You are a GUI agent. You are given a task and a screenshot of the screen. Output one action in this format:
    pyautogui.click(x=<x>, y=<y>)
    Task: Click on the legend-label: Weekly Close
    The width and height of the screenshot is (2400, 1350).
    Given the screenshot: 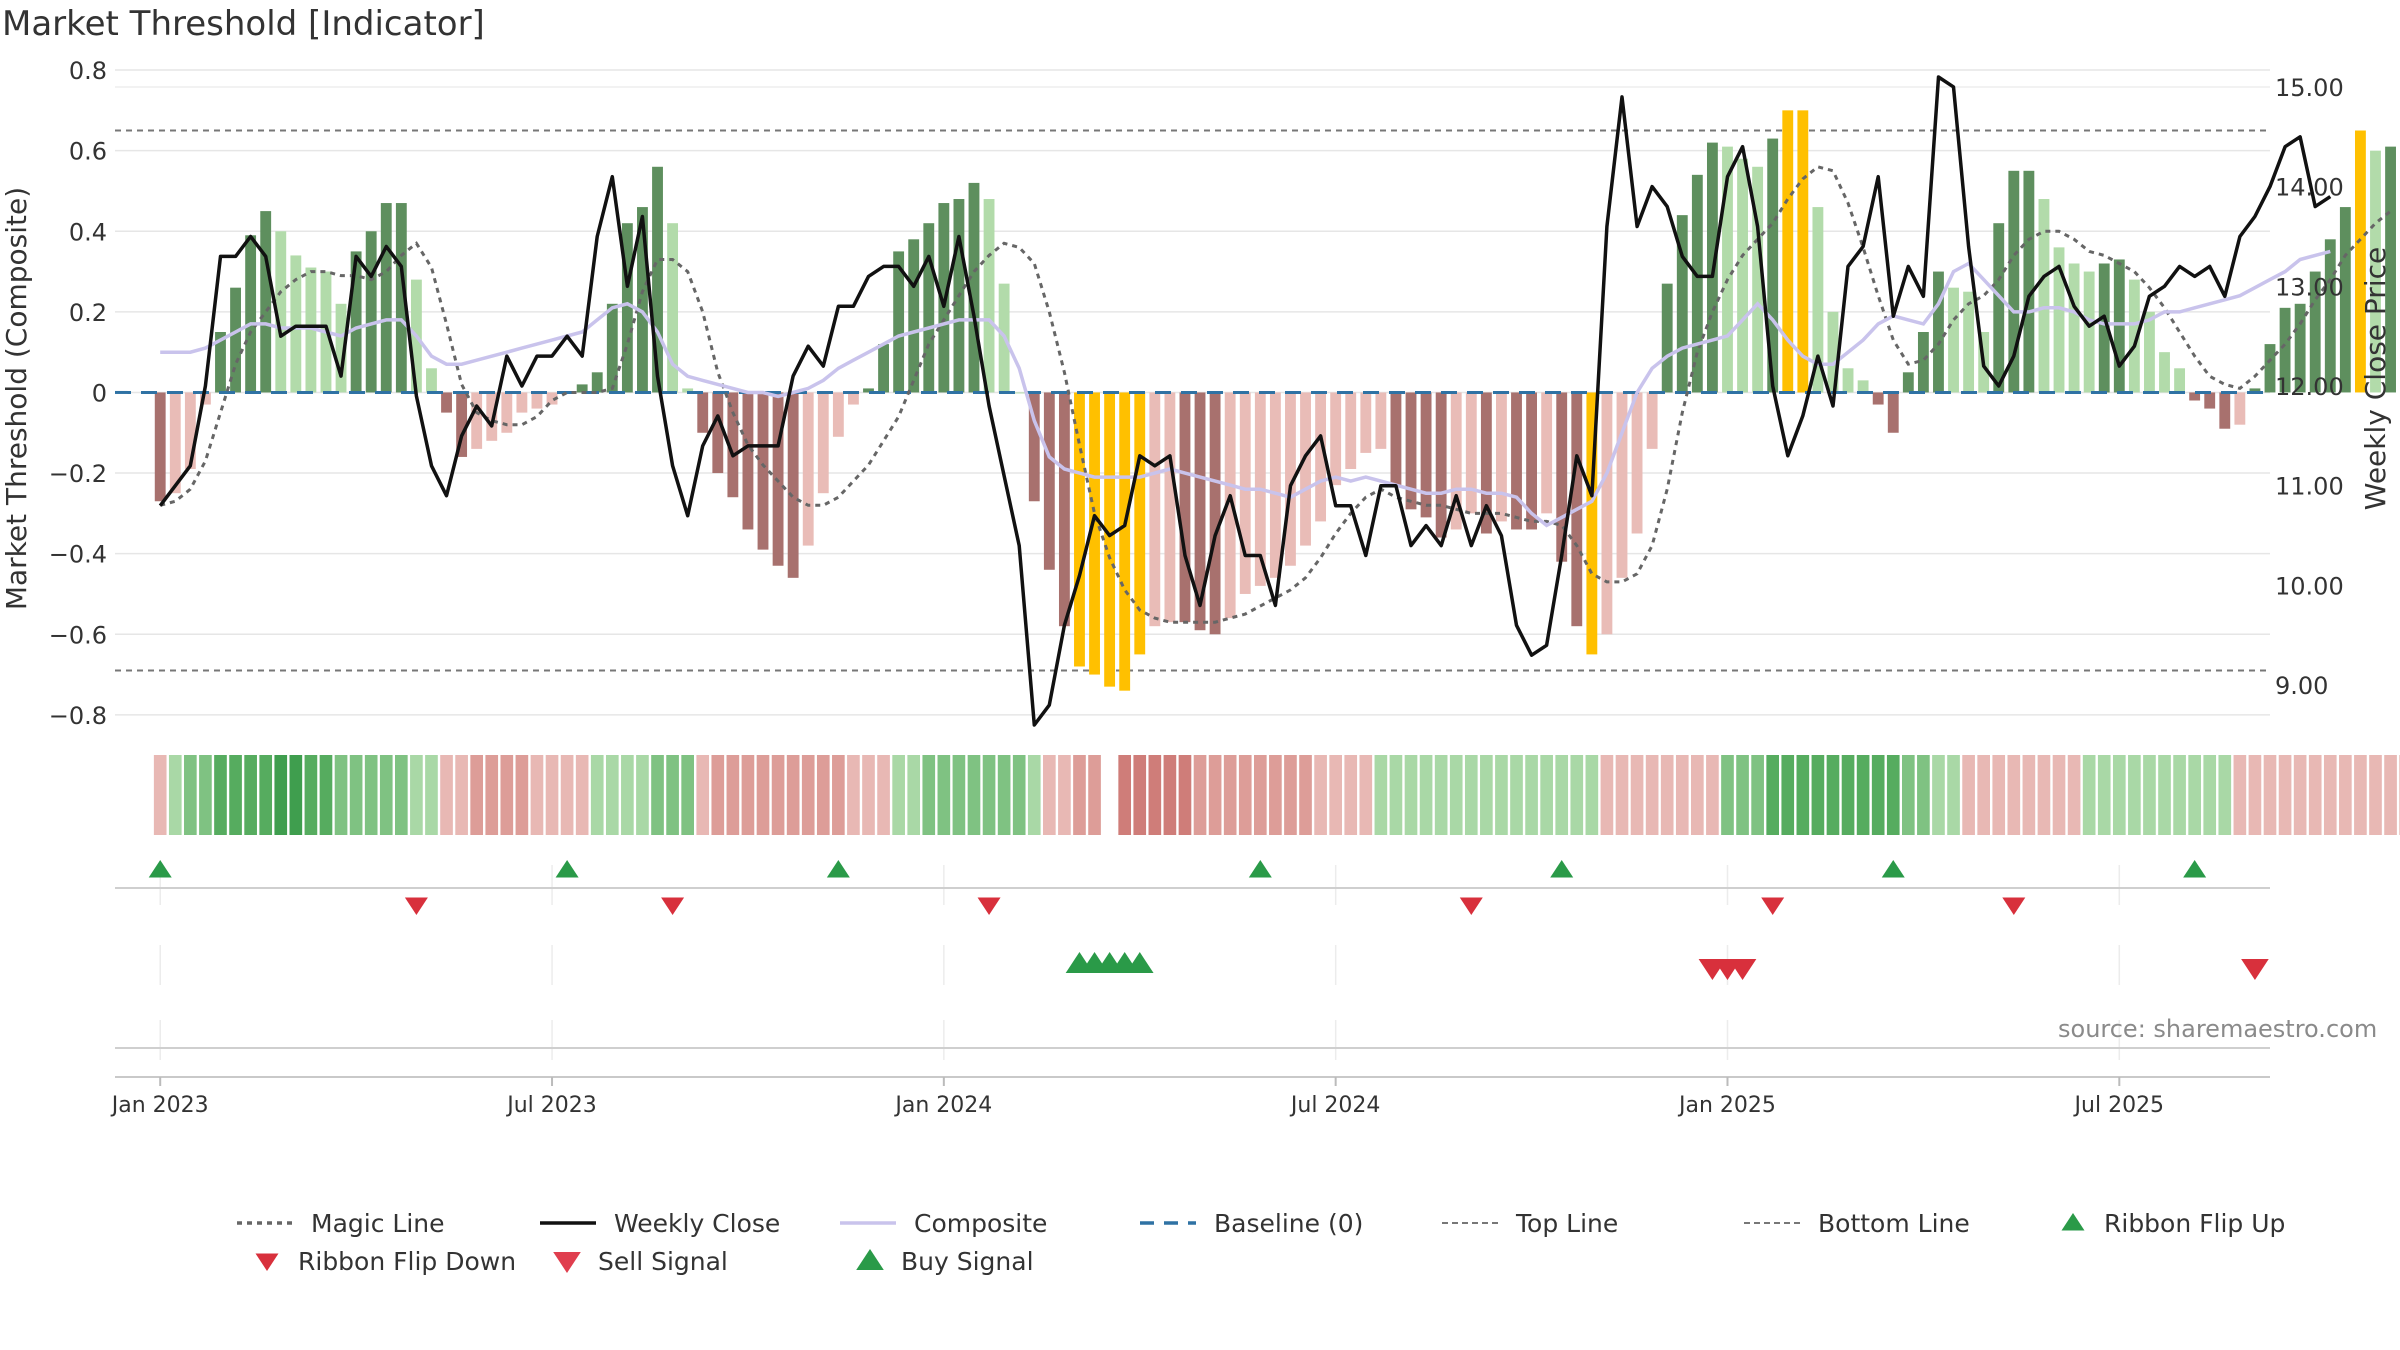 What is the action you would take?
    pyautogui.click(x=697, y=1223)
    